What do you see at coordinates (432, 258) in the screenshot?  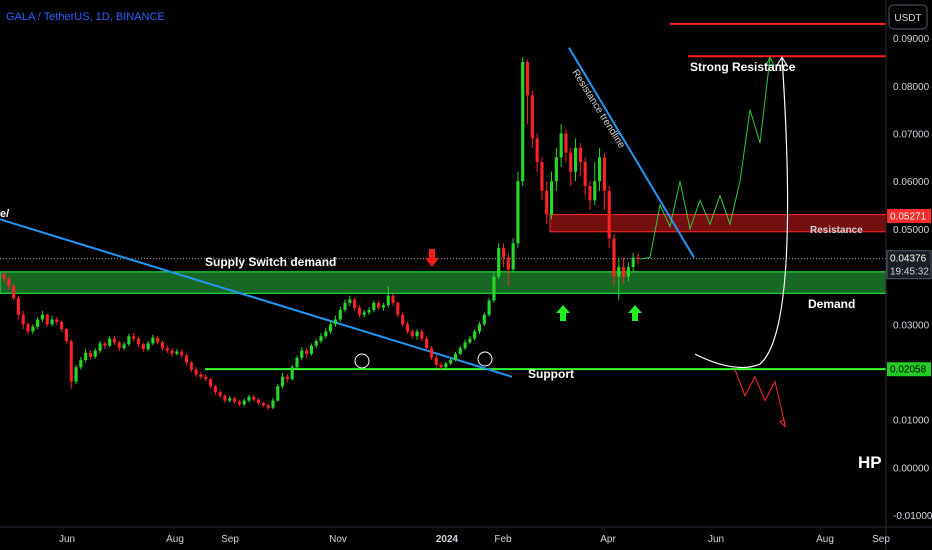 I see `red-down-arrow` at bounding box center [432, 258].